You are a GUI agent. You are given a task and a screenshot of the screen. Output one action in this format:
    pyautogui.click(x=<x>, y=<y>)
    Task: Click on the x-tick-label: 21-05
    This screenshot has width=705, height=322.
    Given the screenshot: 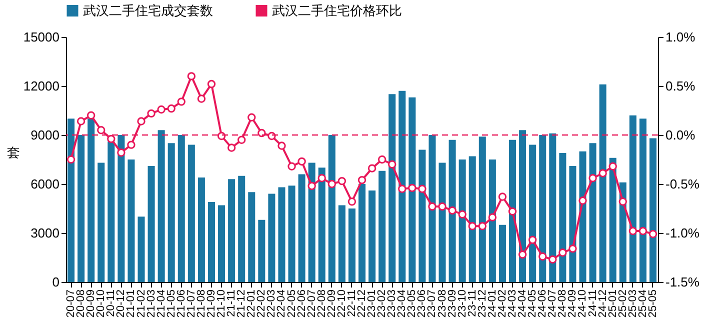 What is the action you would take?
    pyautogui.click(x=171, y=304)
    